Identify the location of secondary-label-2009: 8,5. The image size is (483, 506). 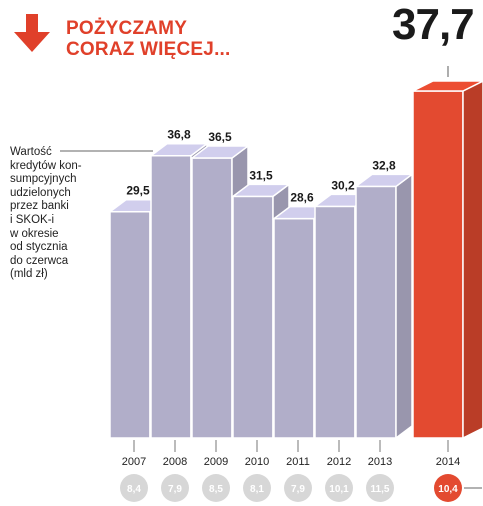
(216, 489).